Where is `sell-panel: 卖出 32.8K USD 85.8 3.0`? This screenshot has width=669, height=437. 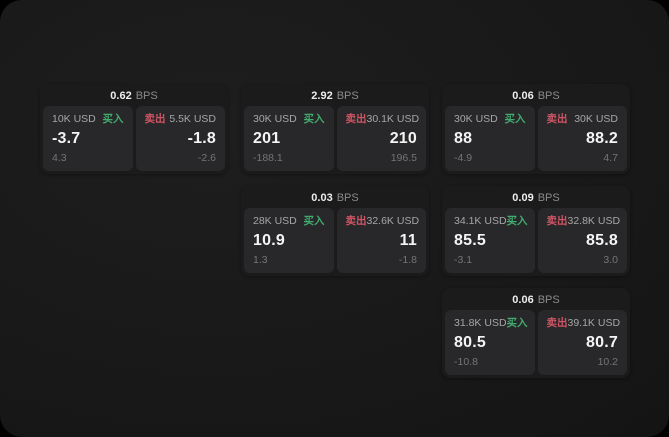
sell-panel: 卖出 32.8K USD 85.8 3.0 is located at coordinates (582, 240).